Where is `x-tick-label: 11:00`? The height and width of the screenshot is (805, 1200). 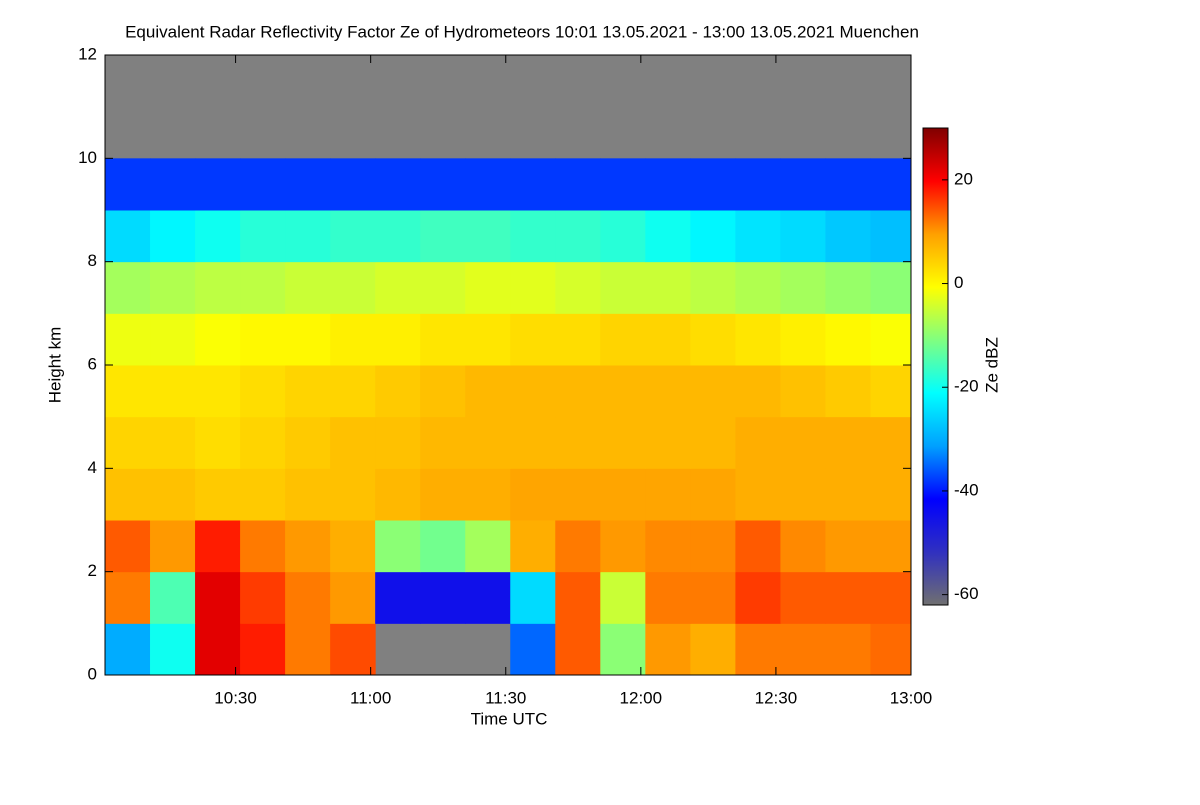
x-tick-label: 11:00 is located at coordinates (370, 697).